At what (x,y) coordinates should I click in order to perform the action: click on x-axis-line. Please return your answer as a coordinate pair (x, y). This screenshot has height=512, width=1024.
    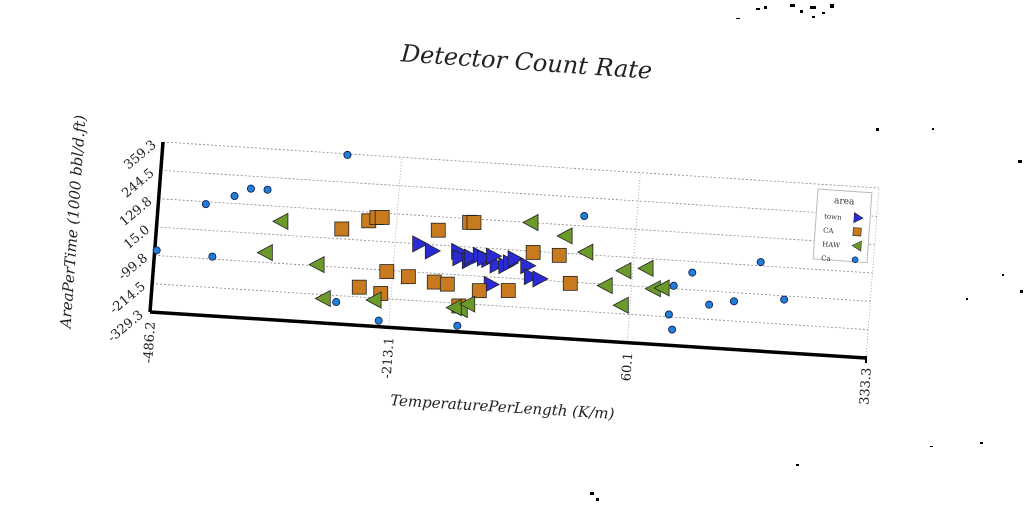
    Looking at the image, I should click on (508, 335).